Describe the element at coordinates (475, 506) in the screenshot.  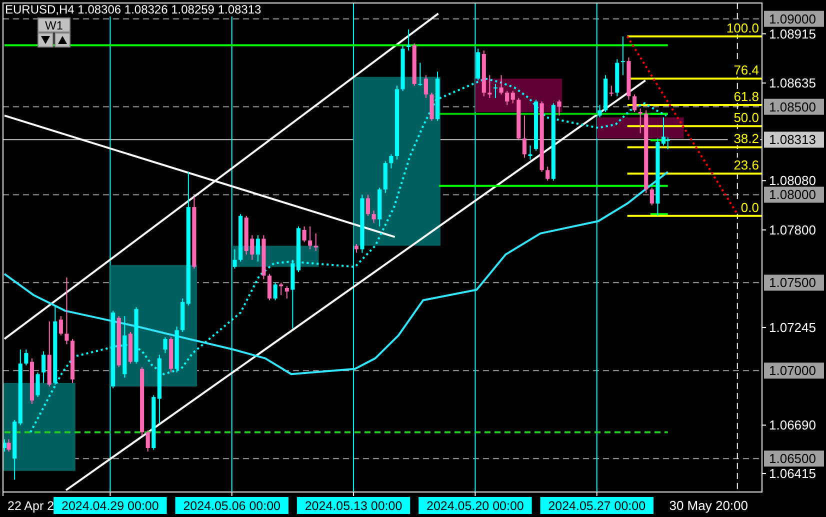
I see `x-tick-label: 2024.05.20 00:00` at that location.